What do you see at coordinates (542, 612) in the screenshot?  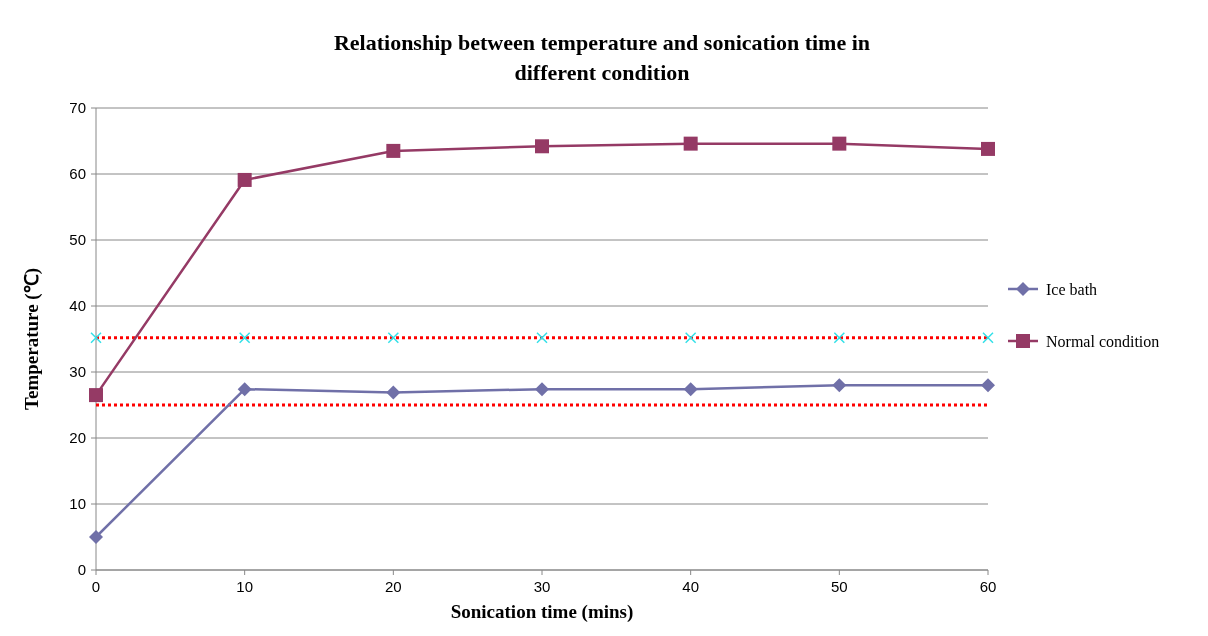 I see `x-axis-title: Sonication time (mins)` at bounding box center [542, 612].